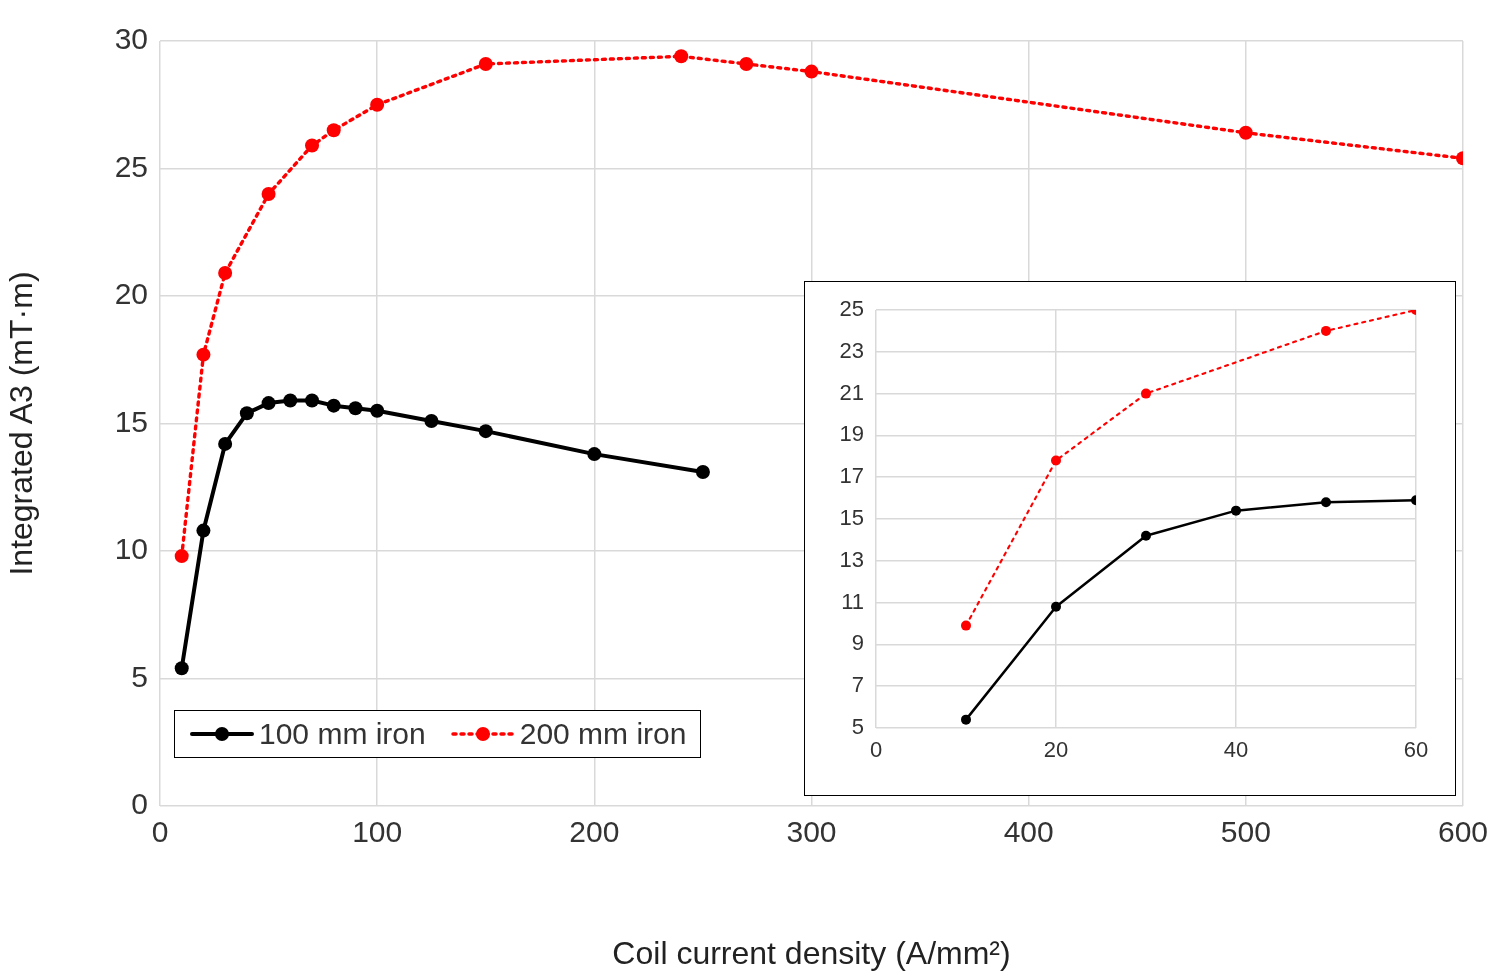 The width and height of the screenshot is (1507, 978). I want to click on x-tick-label: 100, so click(377, 832).